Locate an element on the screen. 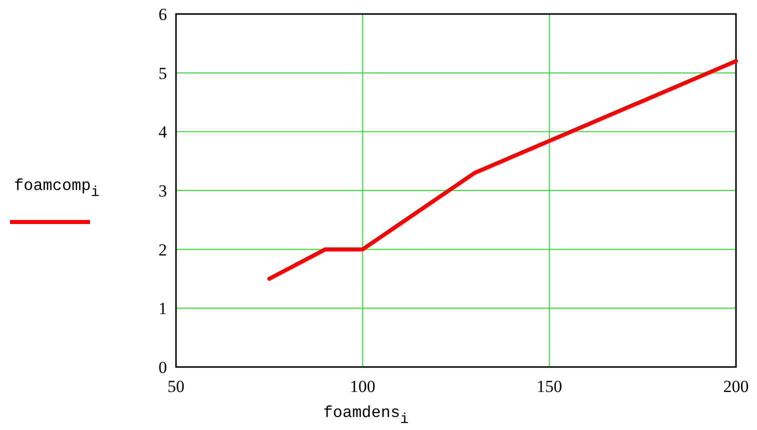 The height and width of the screenshot is (430, 757). y-tick-label: 6 is located at coordinates (162, 14).